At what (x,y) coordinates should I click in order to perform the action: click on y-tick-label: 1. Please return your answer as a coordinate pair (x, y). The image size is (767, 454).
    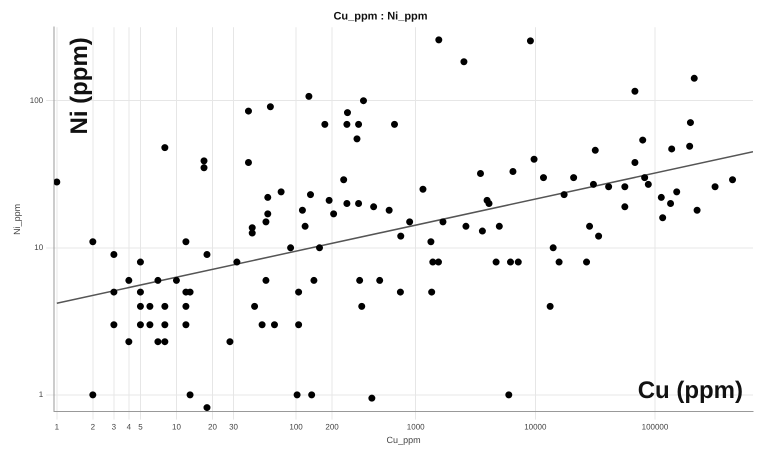
    Looking at the image, I should click on (41, 395).